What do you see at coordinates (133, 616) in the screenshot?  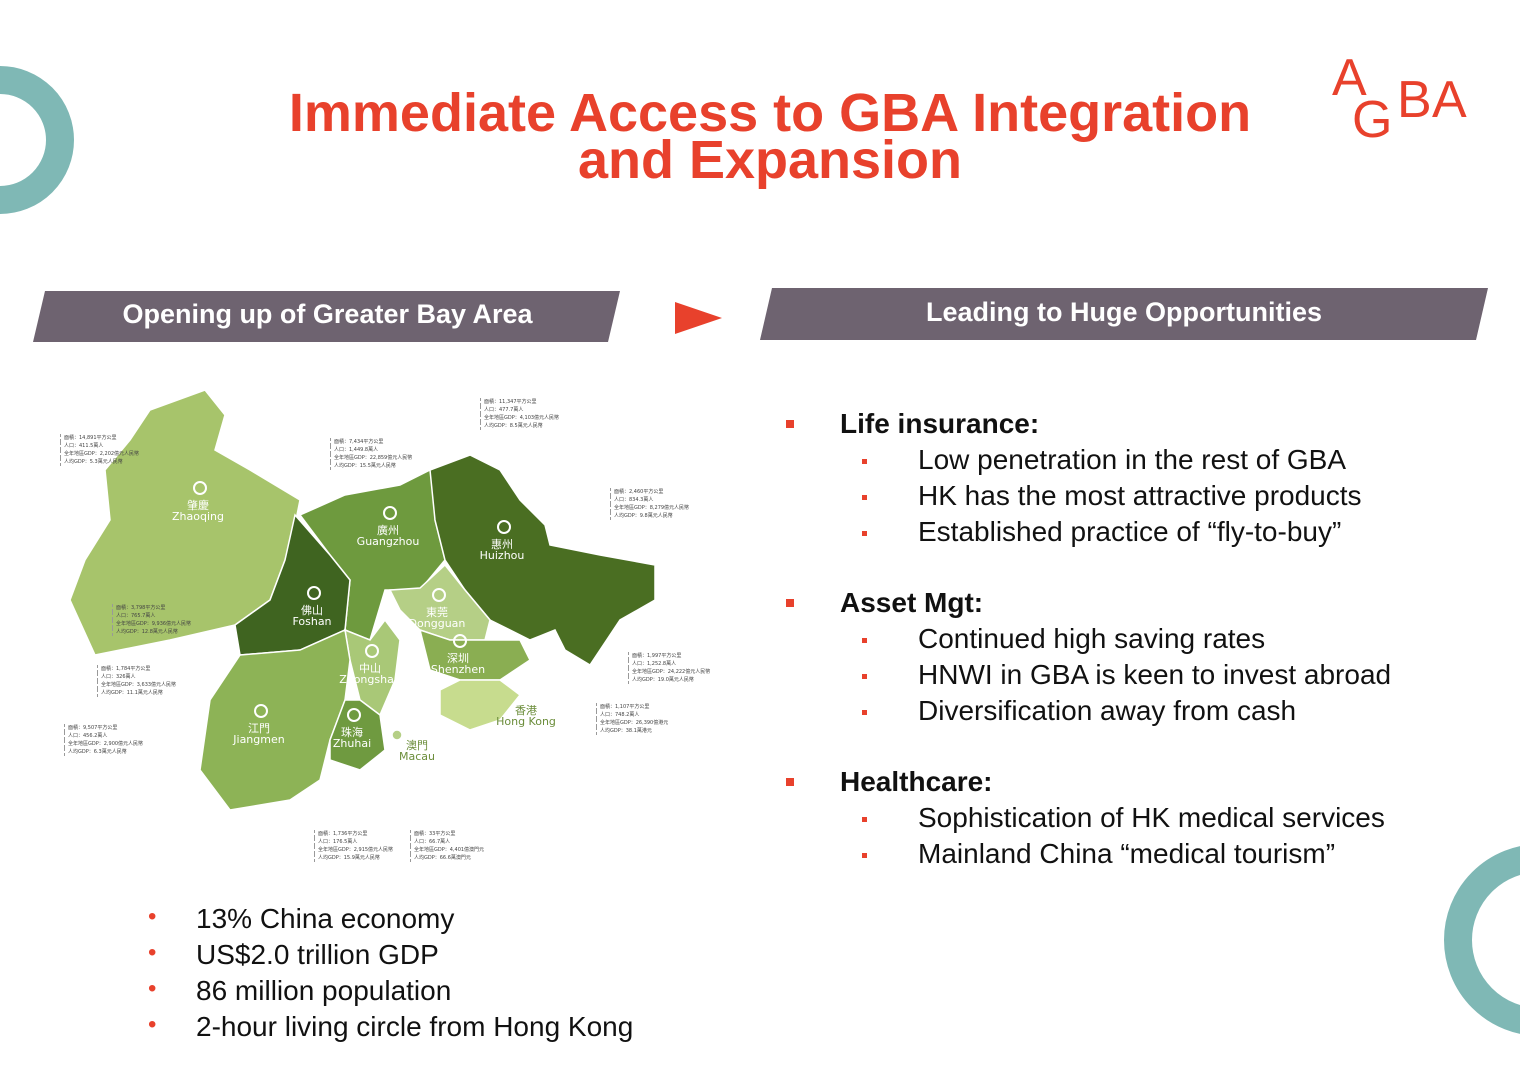 I see `map-stat: 人口：765.7萬人` at bounding box center [133, 616].